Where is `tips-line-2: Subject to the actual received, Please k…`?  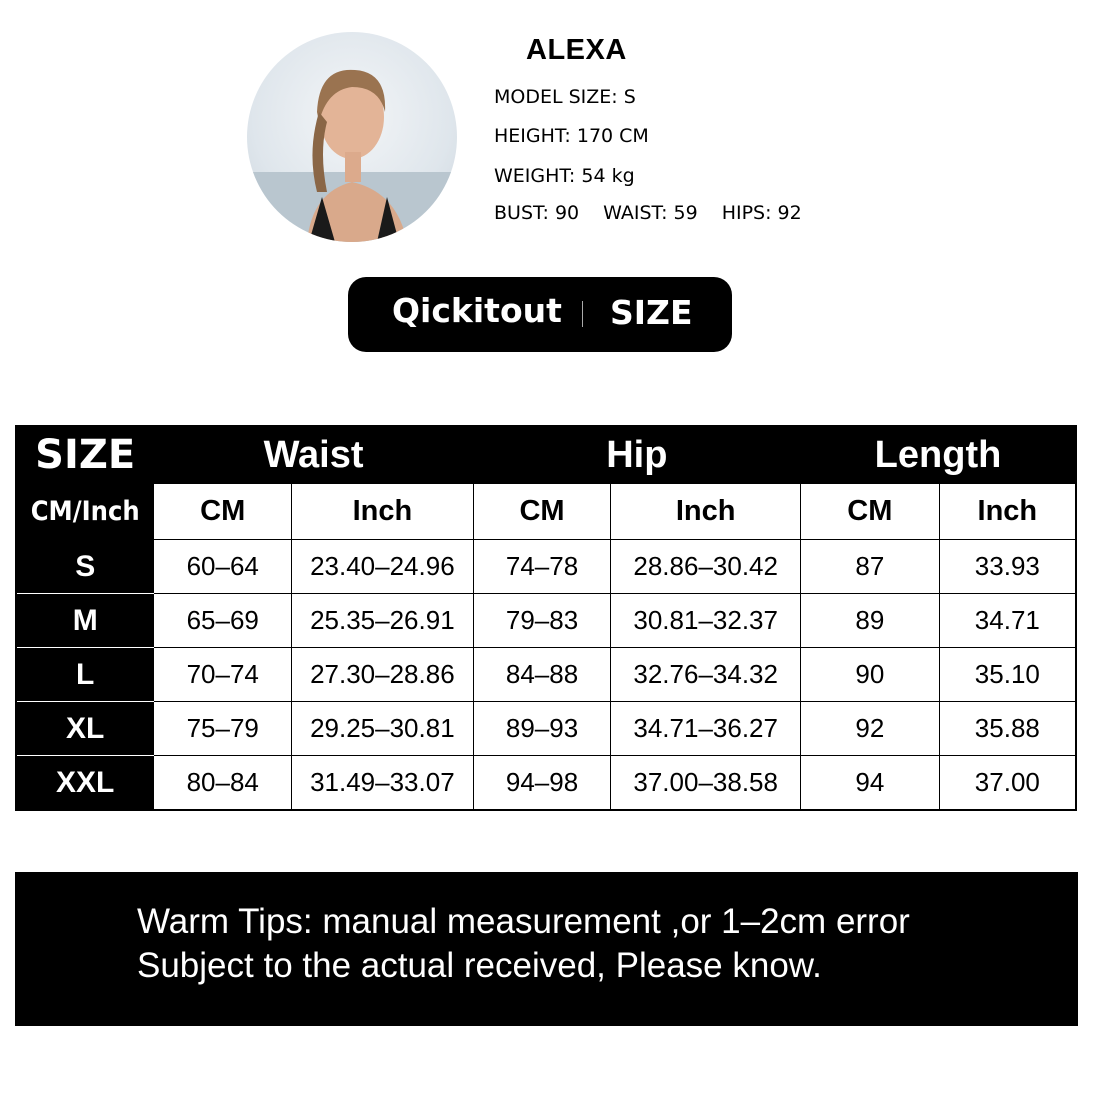
tips-line-2: Subject to the actual received, Please k… is located at coordinates (479, 965).